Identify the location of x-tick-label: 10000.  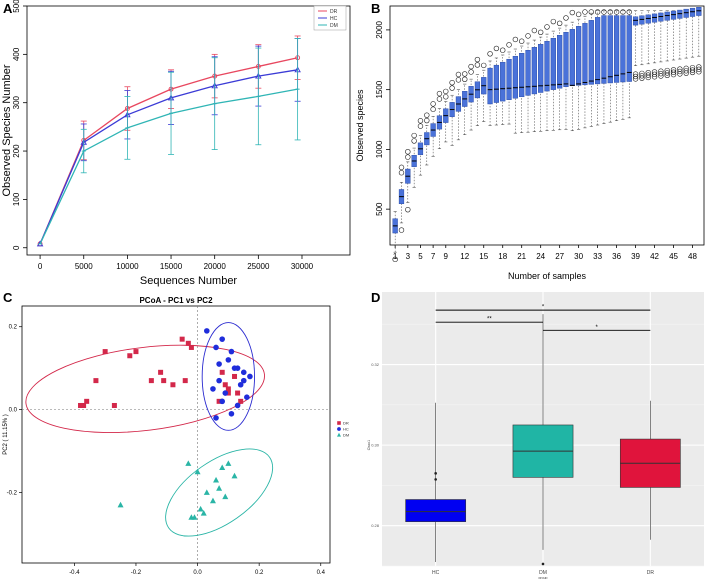
(127, 266).